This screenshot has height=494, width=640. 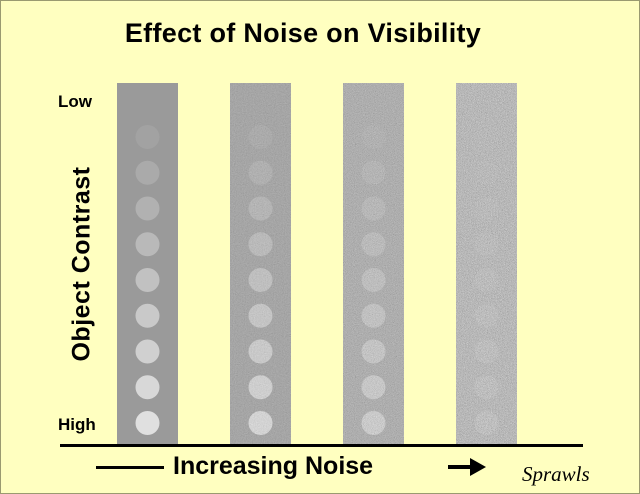 What do you see at coordinates (467, 467) in the screenshot?
I see `right-arrow-icon` at bounding box center [467, 467].